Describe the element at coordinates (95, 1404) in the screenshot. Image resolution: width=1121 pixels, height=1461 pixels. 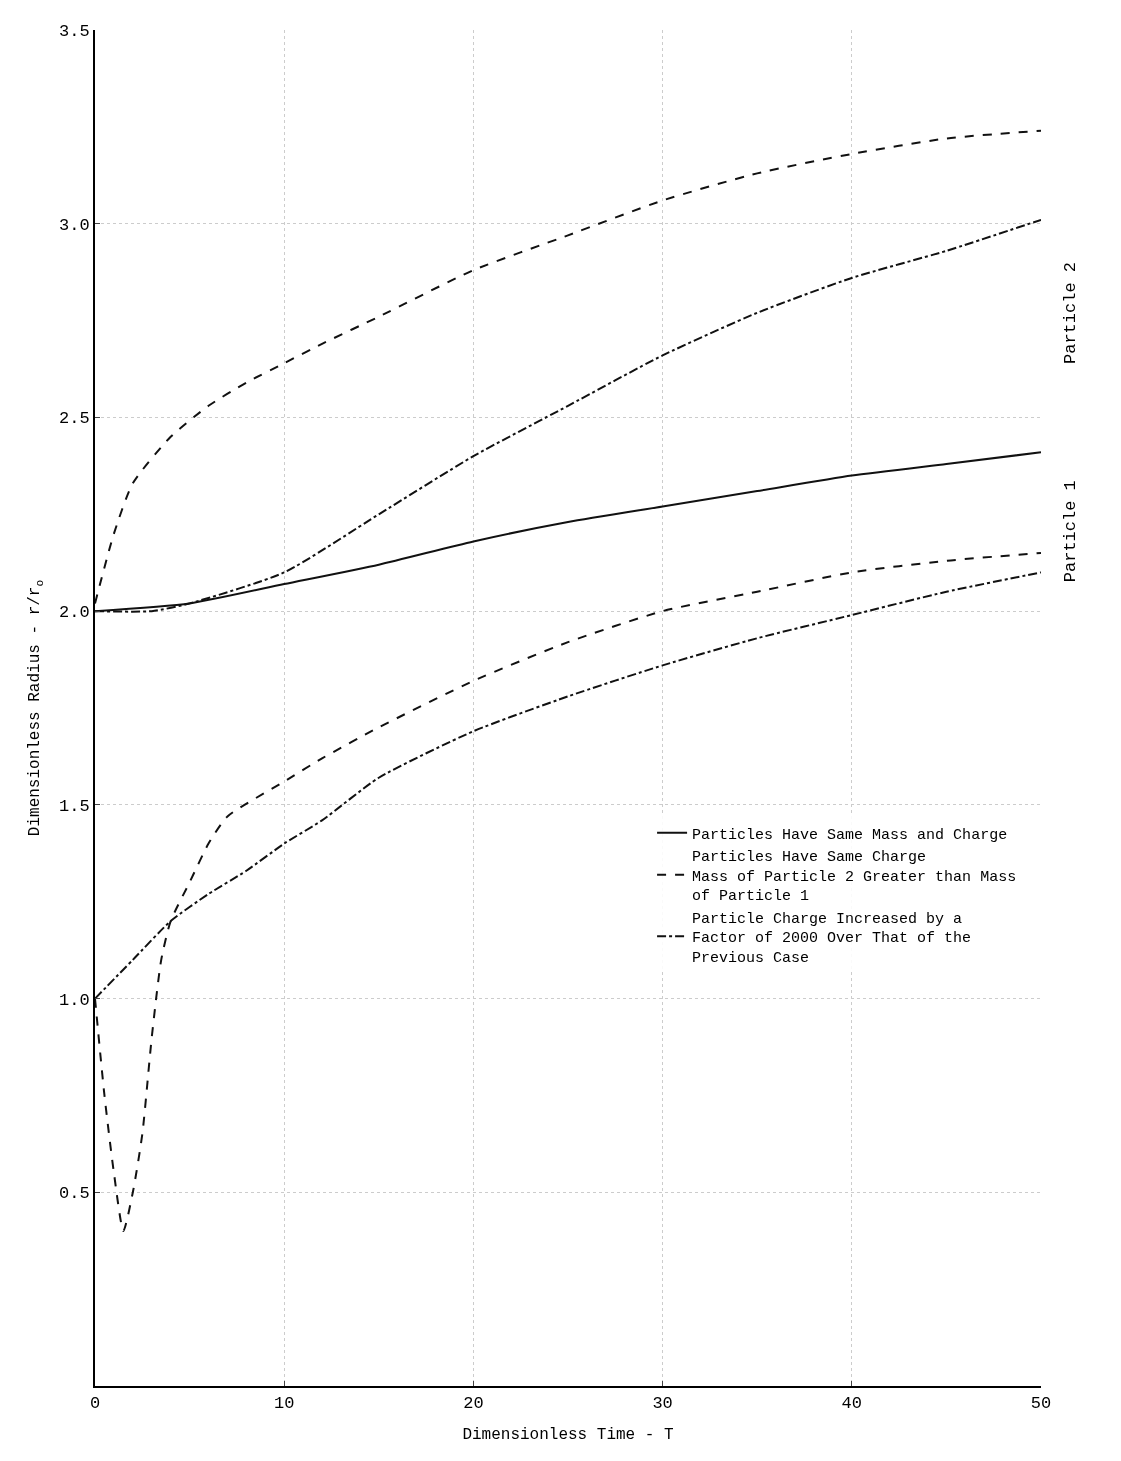
I see `x-tick-label: 0` at that location.